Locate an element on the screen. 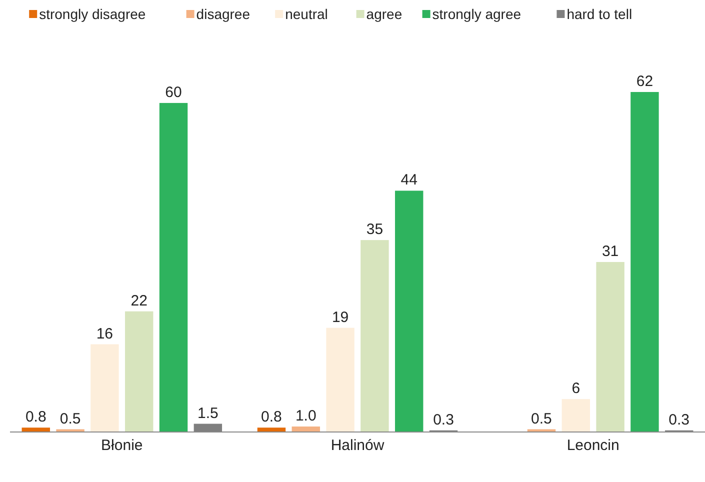 This screenshot has width=705, height=482. data-label: 22 is located at coordinates (139, 301).